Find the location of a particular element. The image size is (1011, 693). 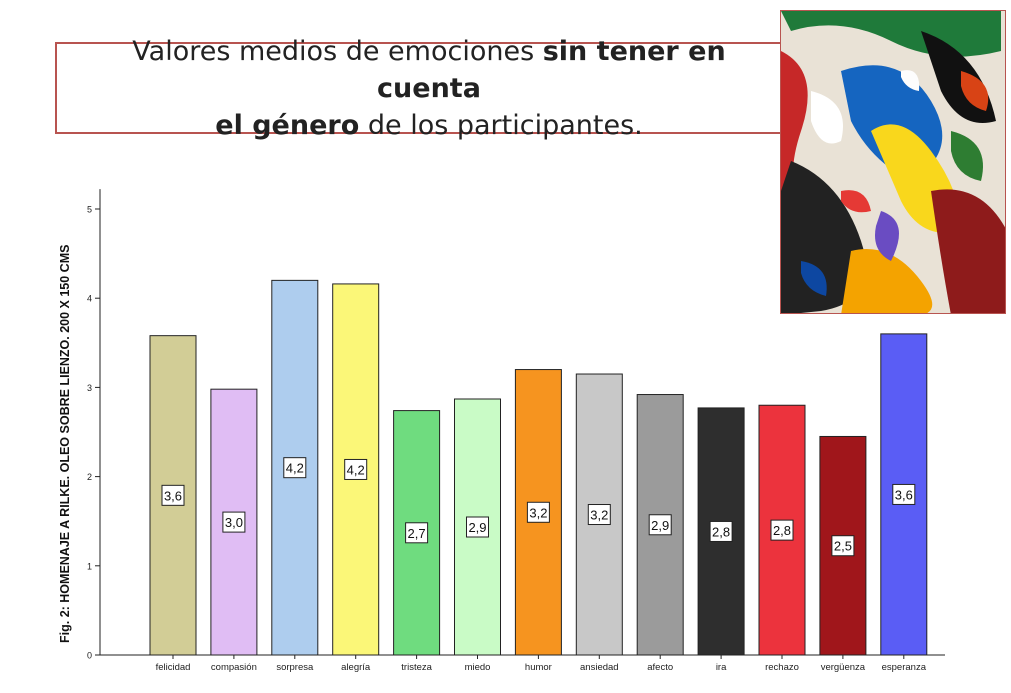

data-label: 2,7 is located at coordinates (417, 533).